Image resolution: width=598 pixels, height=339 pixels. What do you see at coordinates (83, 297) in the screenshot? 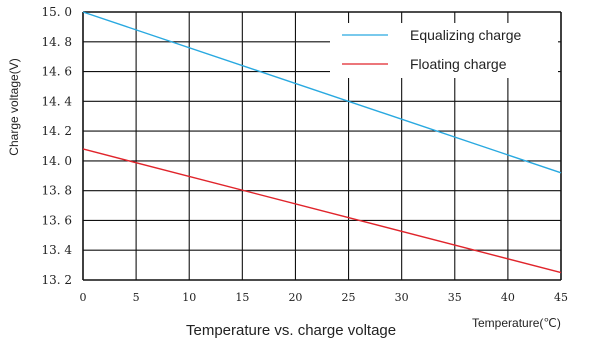
I see `x-tick-label: 0` at bounding box center [83, 297].